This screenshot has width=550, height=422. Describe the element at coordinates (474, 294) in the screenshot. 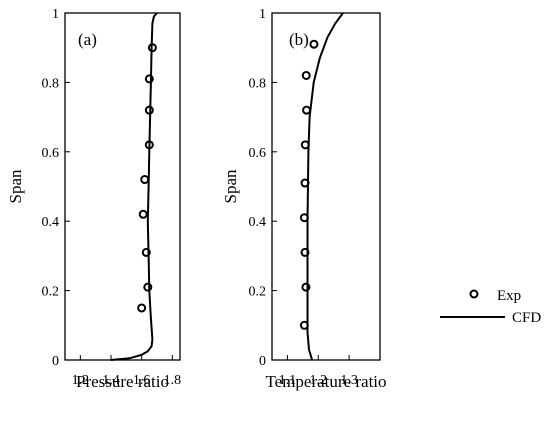

I see `legend-exp-marker` at that location.